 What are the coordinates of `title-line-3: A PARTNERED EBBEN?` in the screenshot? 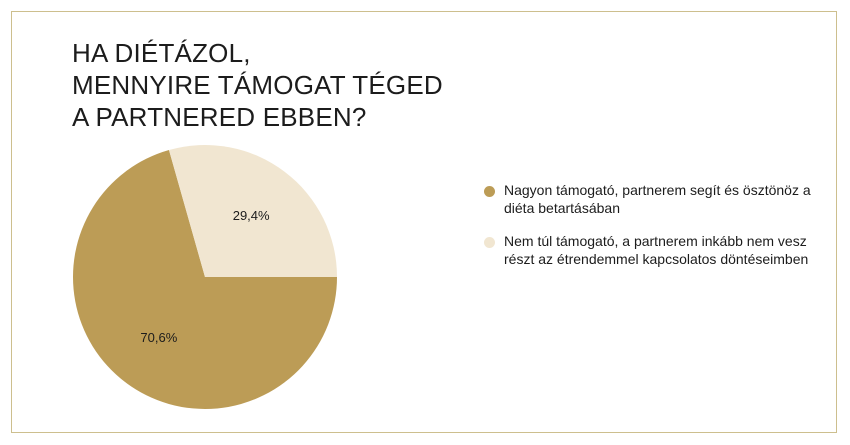 It's located at (219, 117).